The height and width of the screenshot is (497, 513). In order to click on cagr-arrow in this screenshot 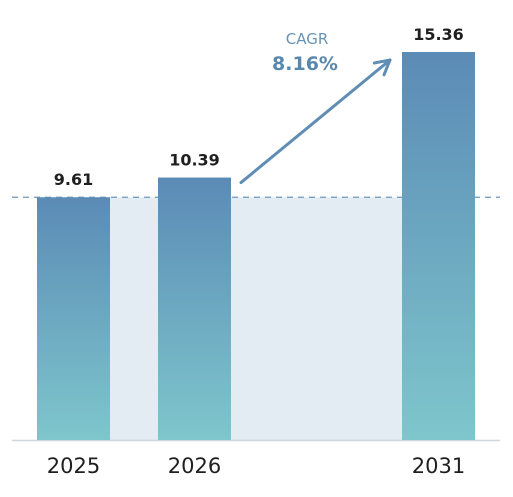, I will do `click(315, 121)`.